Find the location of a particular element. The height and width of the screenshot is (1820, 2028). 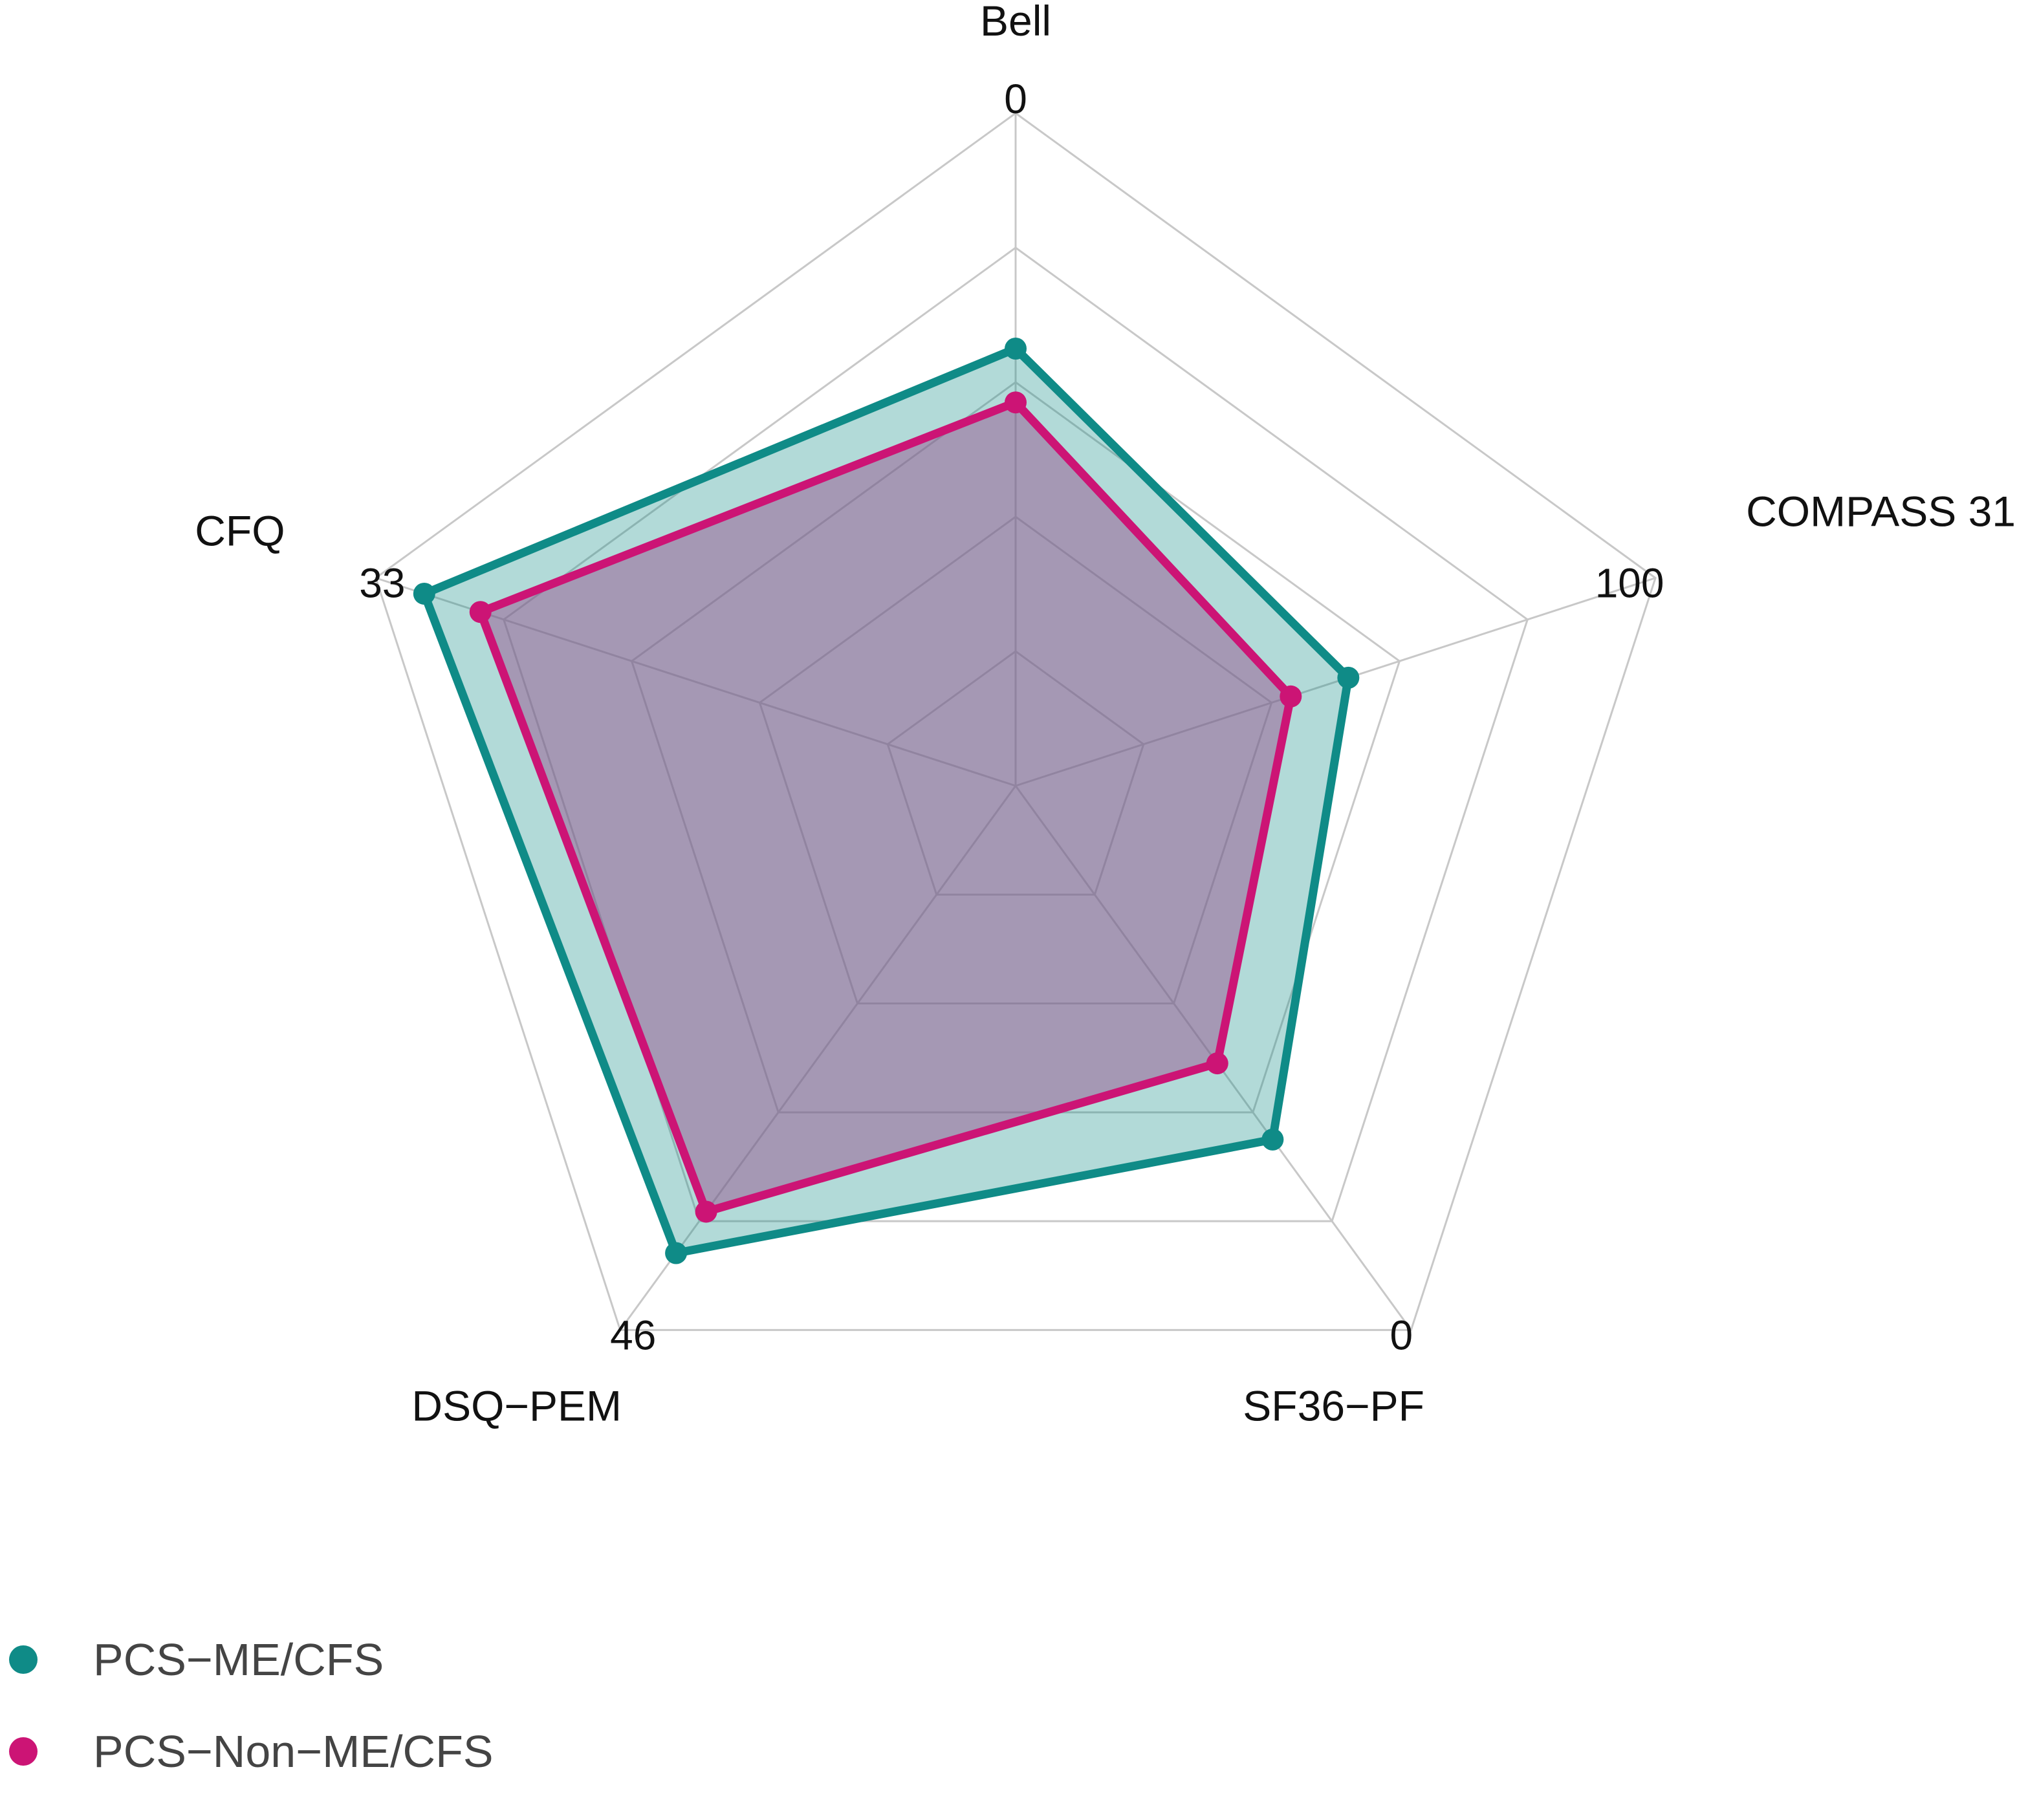

legend: PCS−ME/CFS PCS−Non−ME/CFS is located at coordinates (247, 1727).